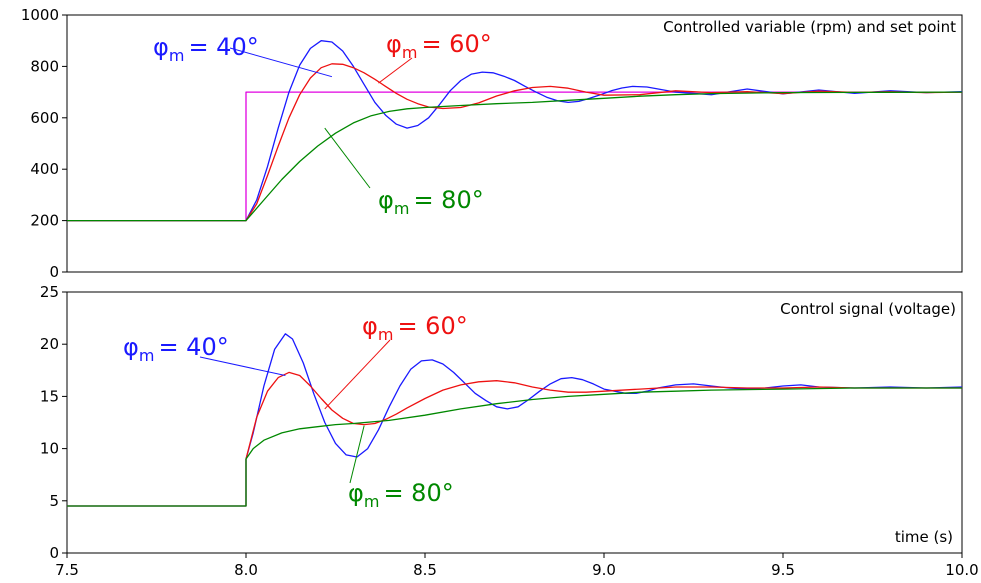  I want to click on x-axis-ticks: 7.5 8.0 8.5 9.0 9.5 10.0, so click(517, 566).